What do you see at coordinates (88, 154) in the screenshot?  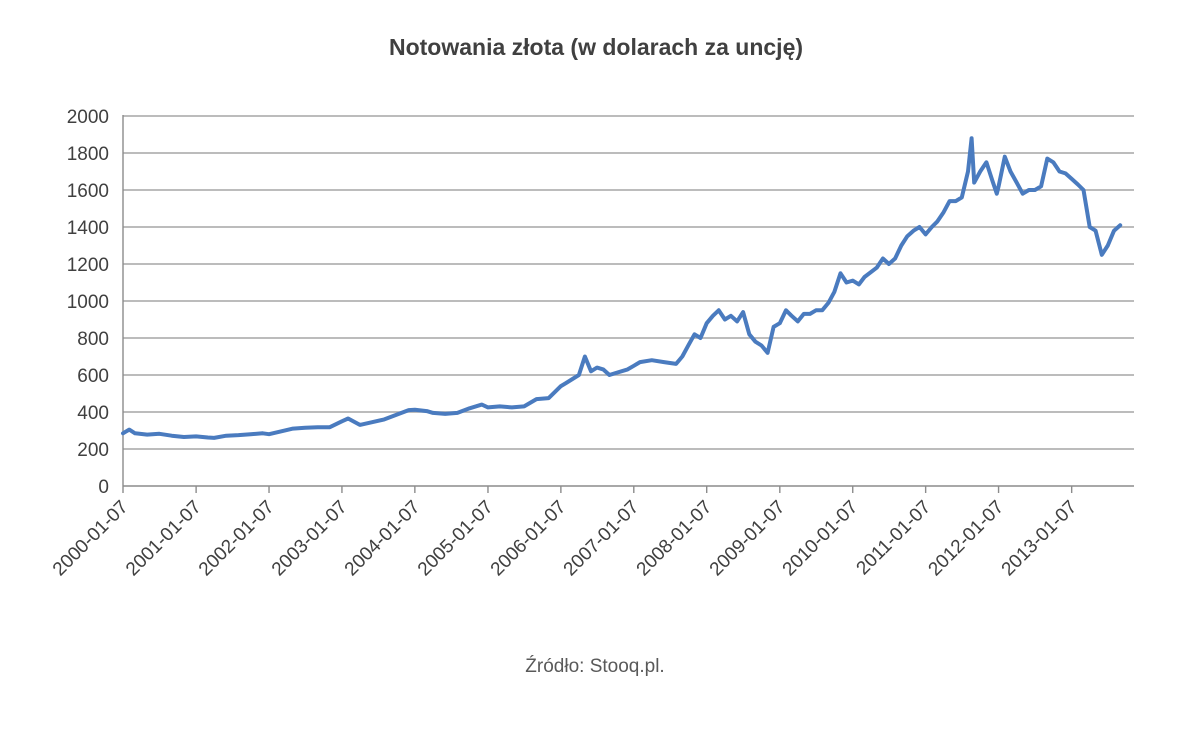 I see `y-tick-label: 1800` at bounding box center [88, 154].